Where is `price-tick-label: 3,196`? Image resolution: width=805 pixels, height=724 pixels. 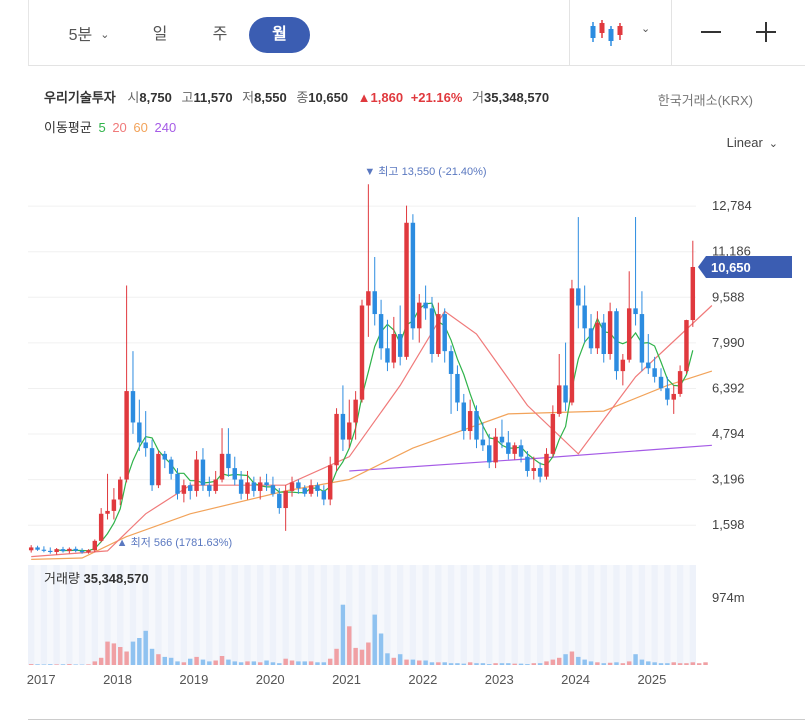
price-tick-label: 3,196 is located at coordinates (728, 479).